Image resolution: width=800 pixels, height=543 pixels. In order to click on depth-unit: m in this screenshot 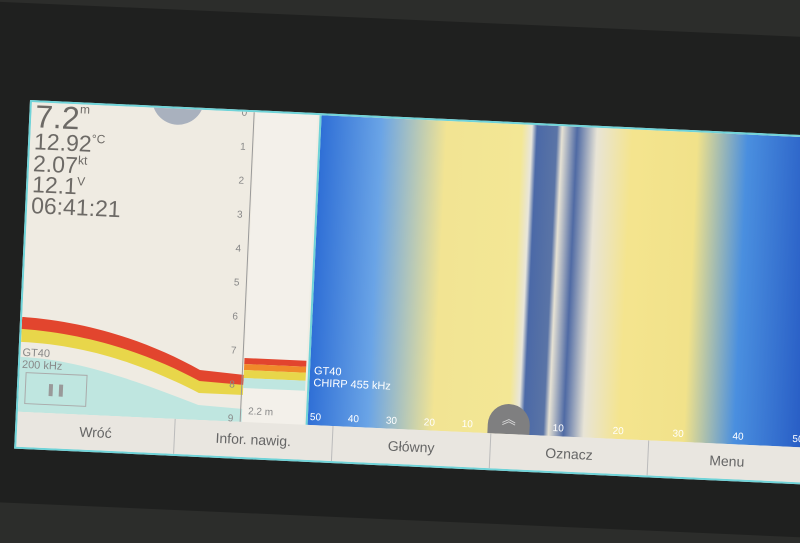, I will do `click(85, 109)`.